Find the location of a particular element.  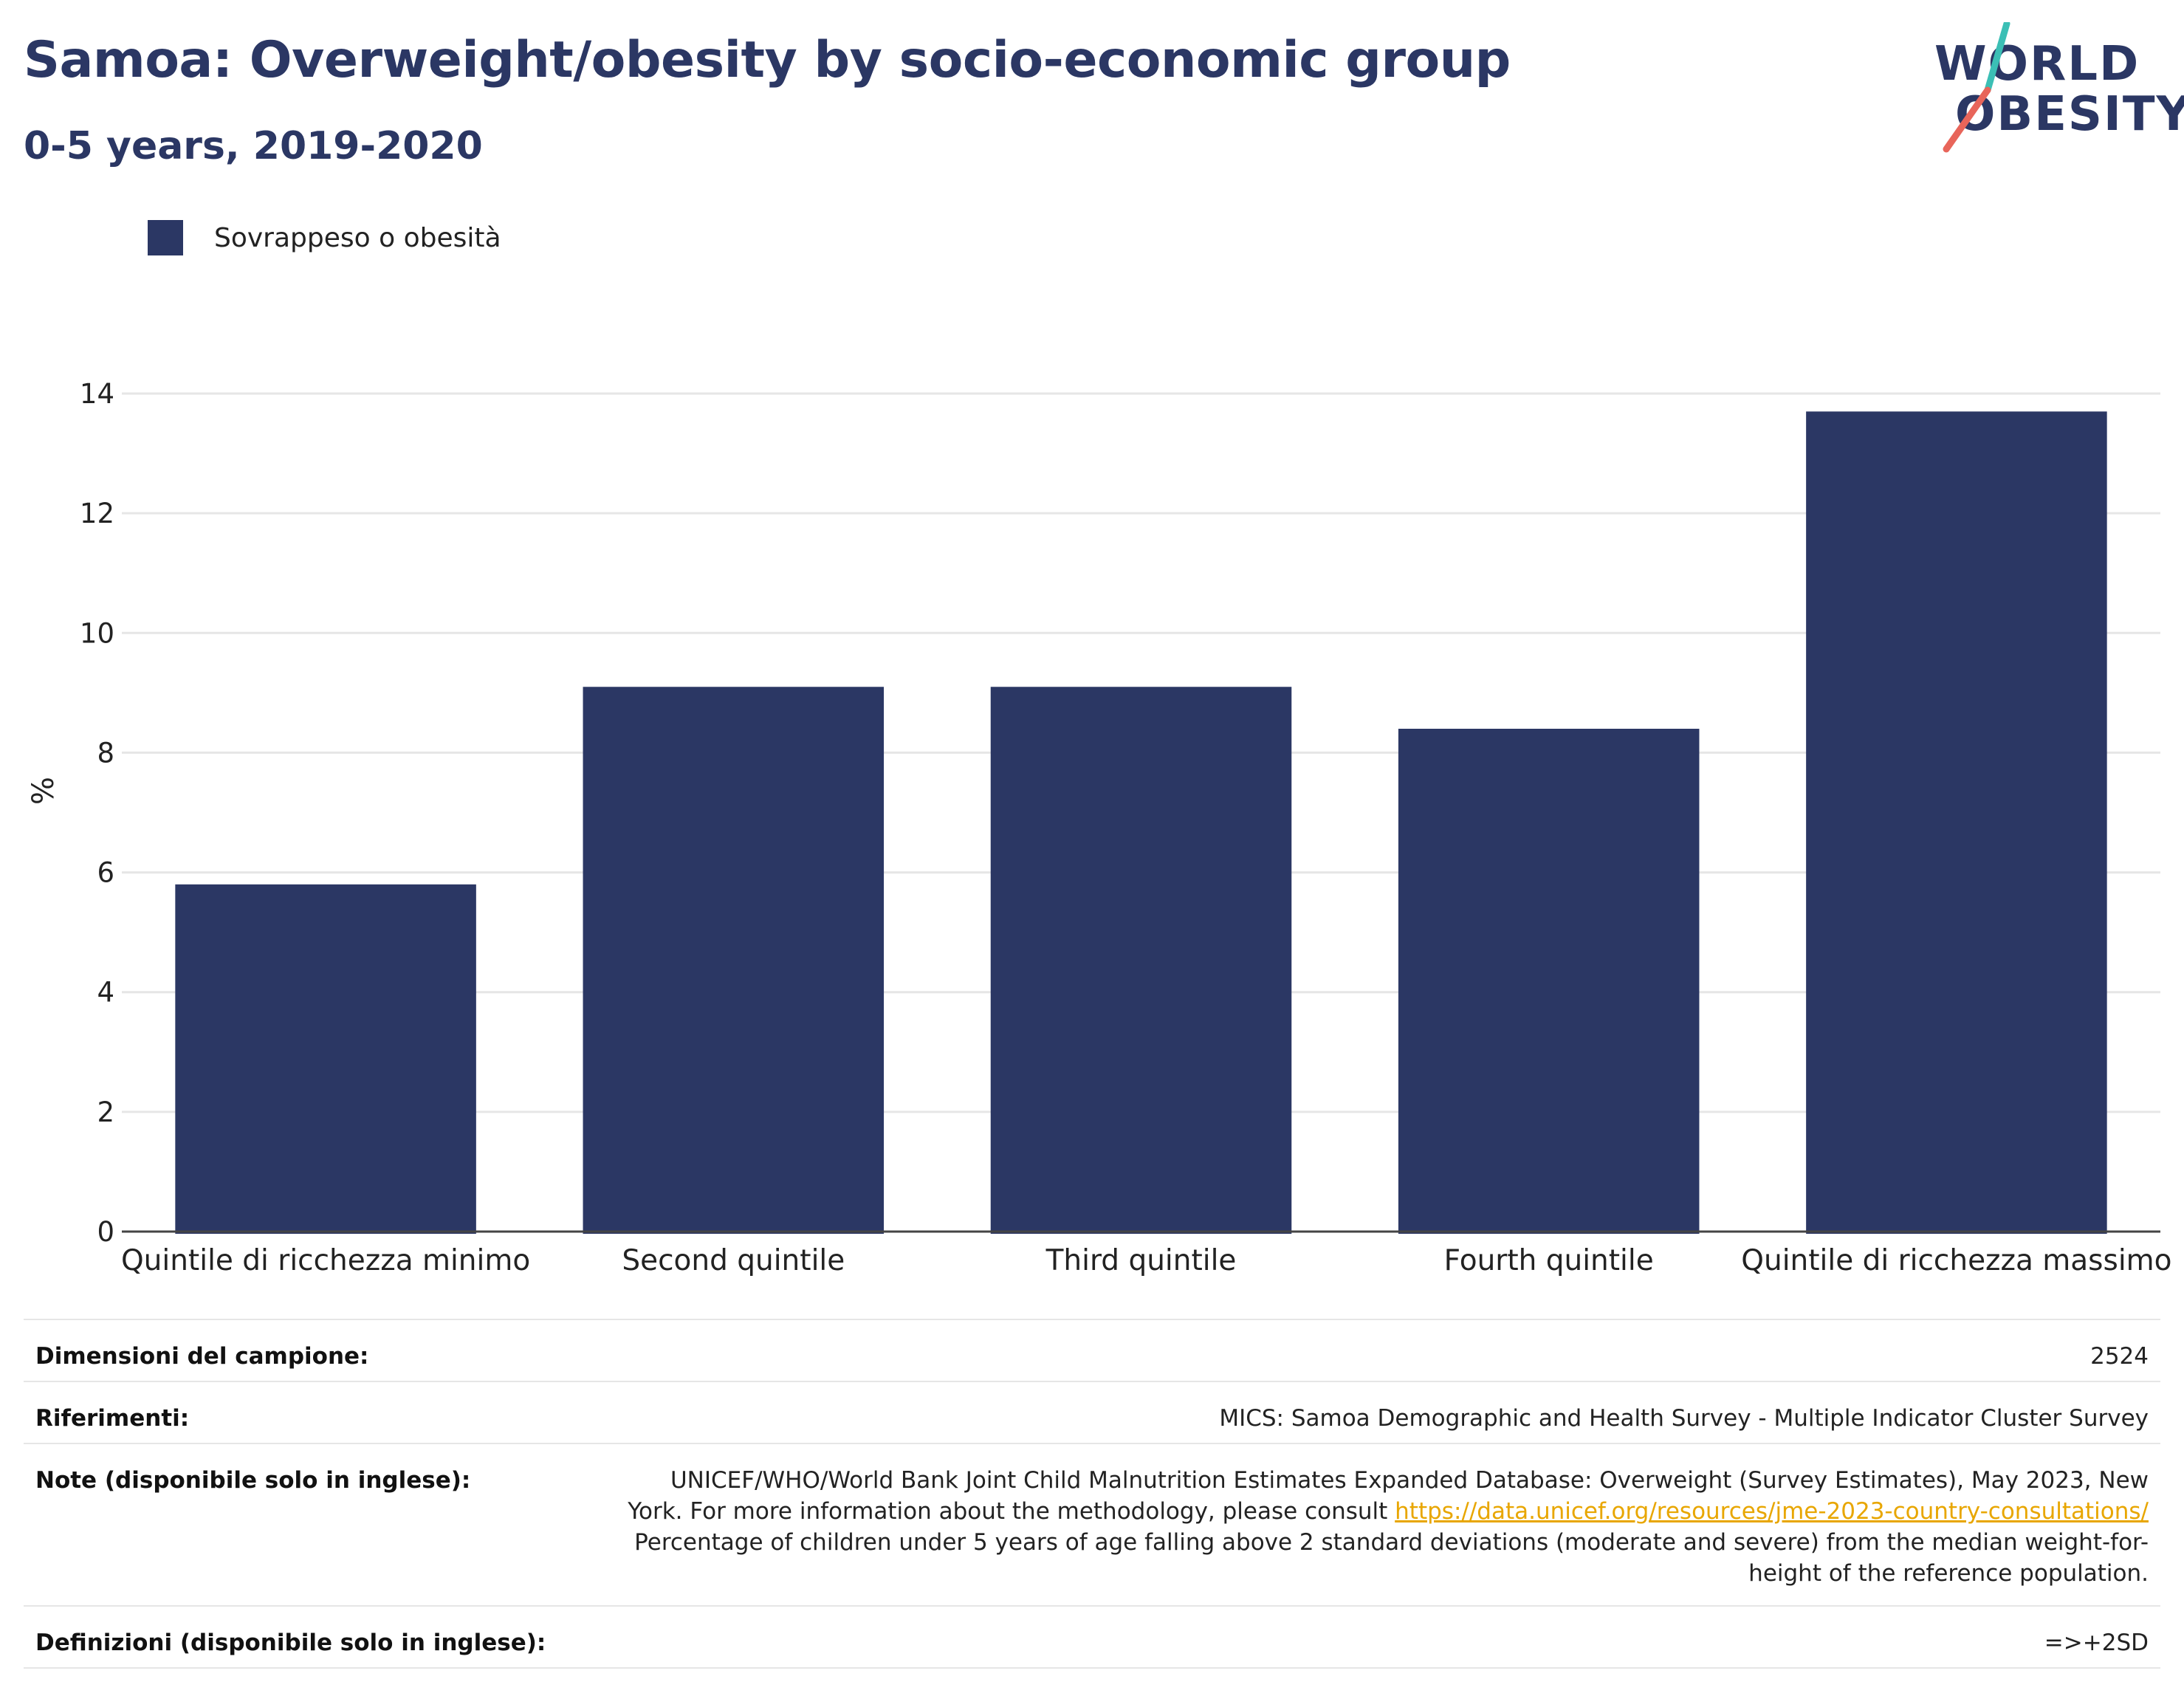

x-tick-label: Second quintile is located at coordinates (734, 1260).